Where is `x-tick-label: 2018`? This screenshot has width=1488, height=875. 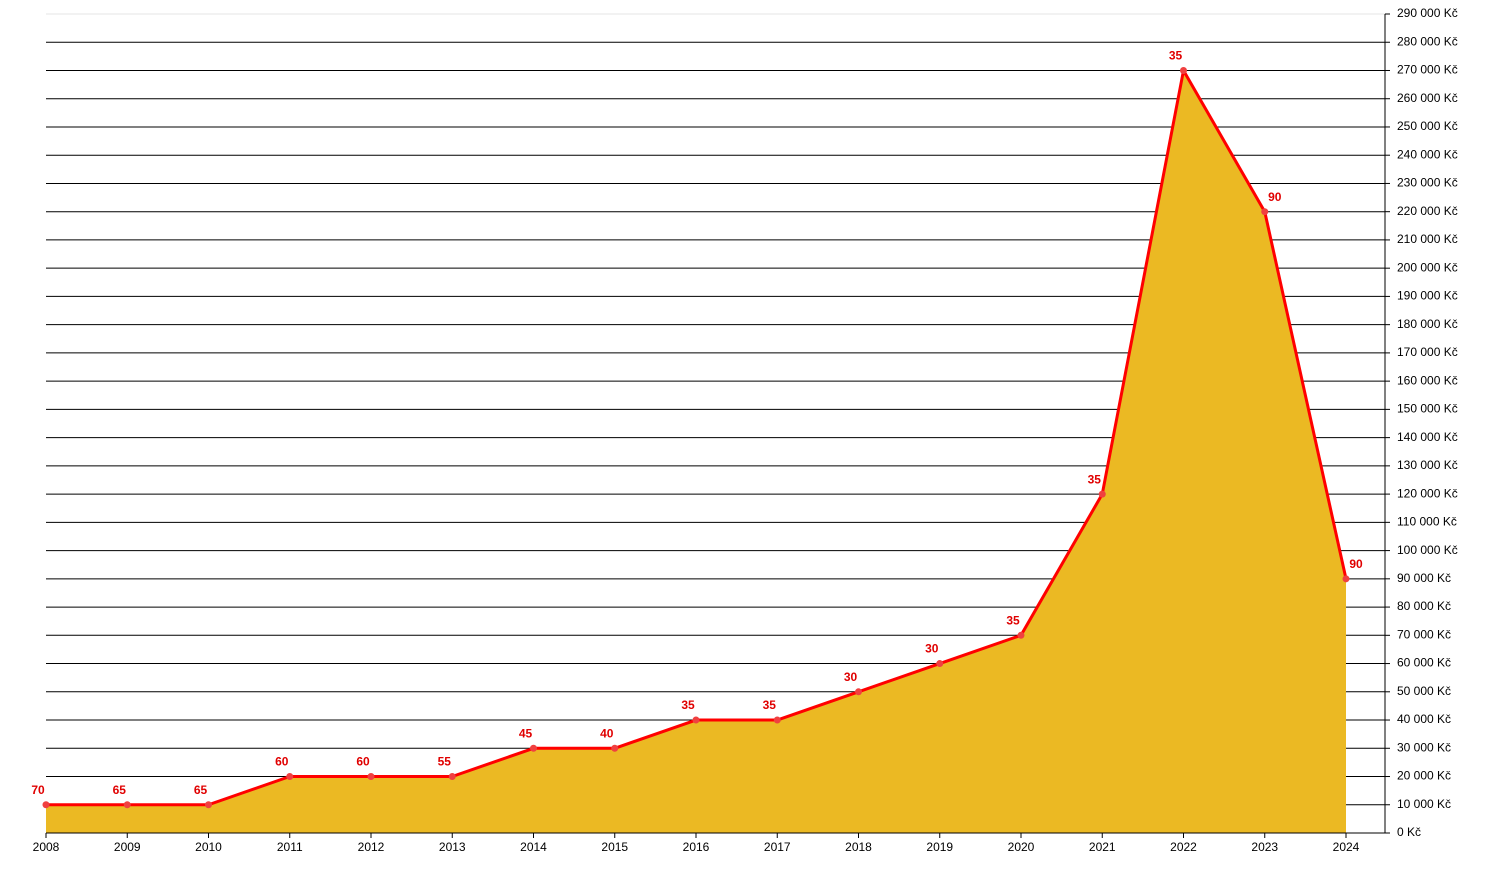 x-tick-label: 2018 is located at coordinates (858, 847).